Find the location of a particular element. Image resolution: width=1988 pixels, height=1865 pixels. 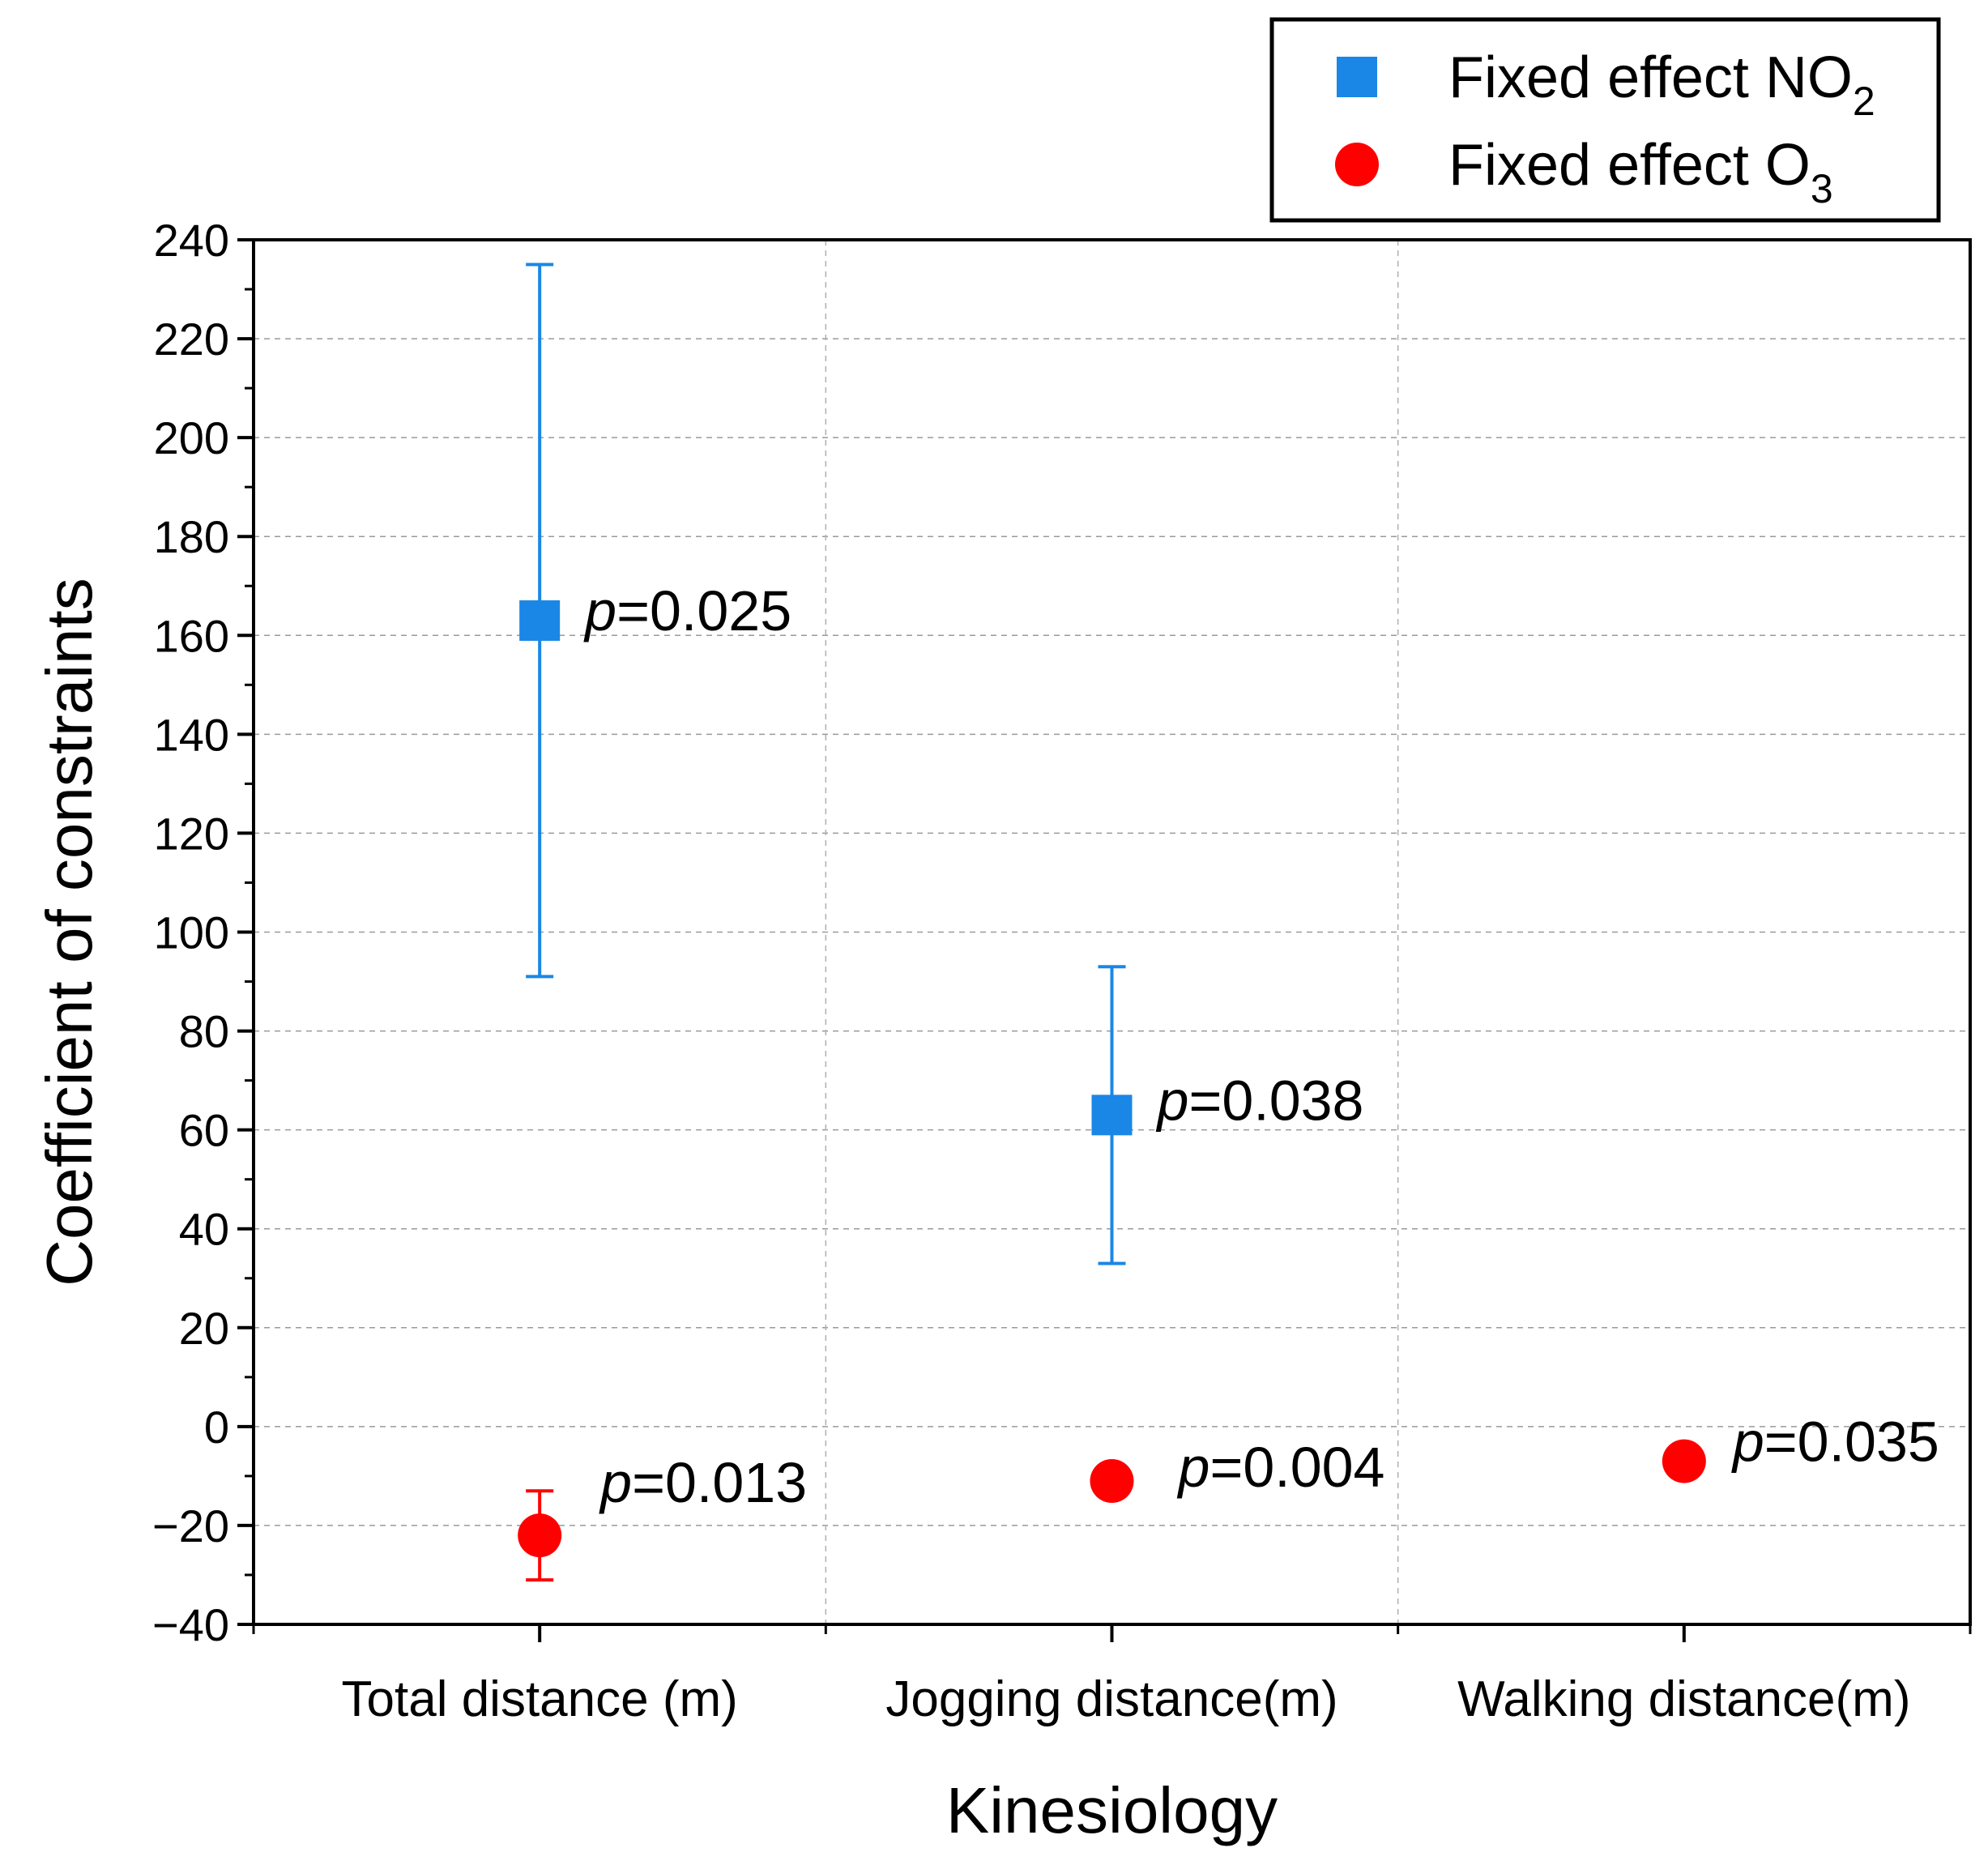

y-tick-label: 220 is located at coordinates (191, 339).